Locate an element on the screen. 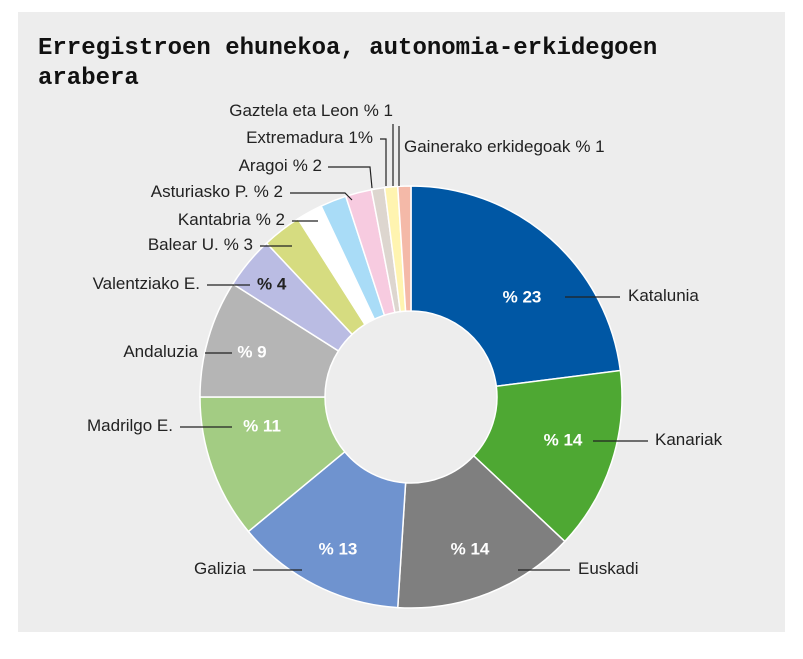 The width and height of the screenshot is (803, 659). category-name: Euskadi is located at coordinates (608, 568).